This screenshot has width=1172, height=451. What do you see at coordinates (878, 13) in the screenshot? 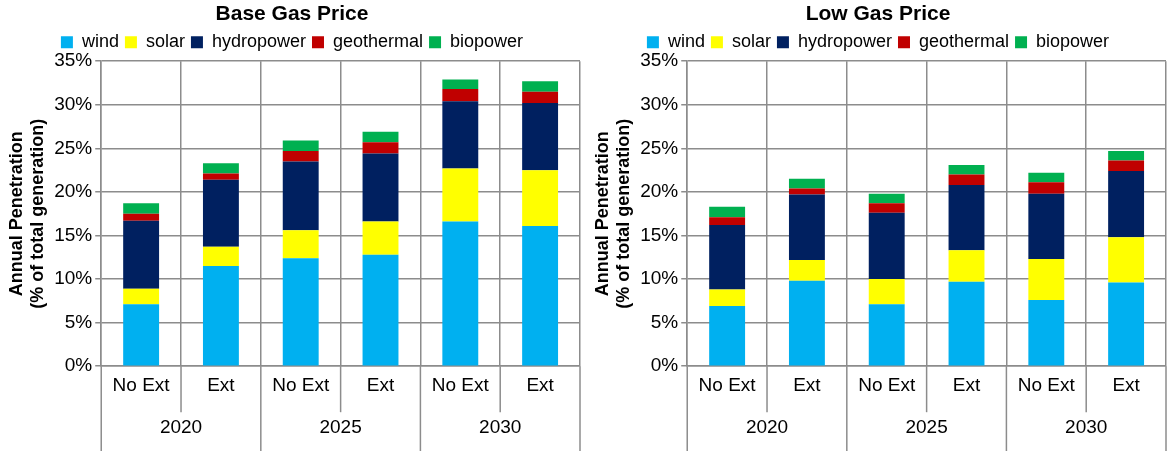
I see `chart-title: Low Gas Price` at bounding box center [878, 13].